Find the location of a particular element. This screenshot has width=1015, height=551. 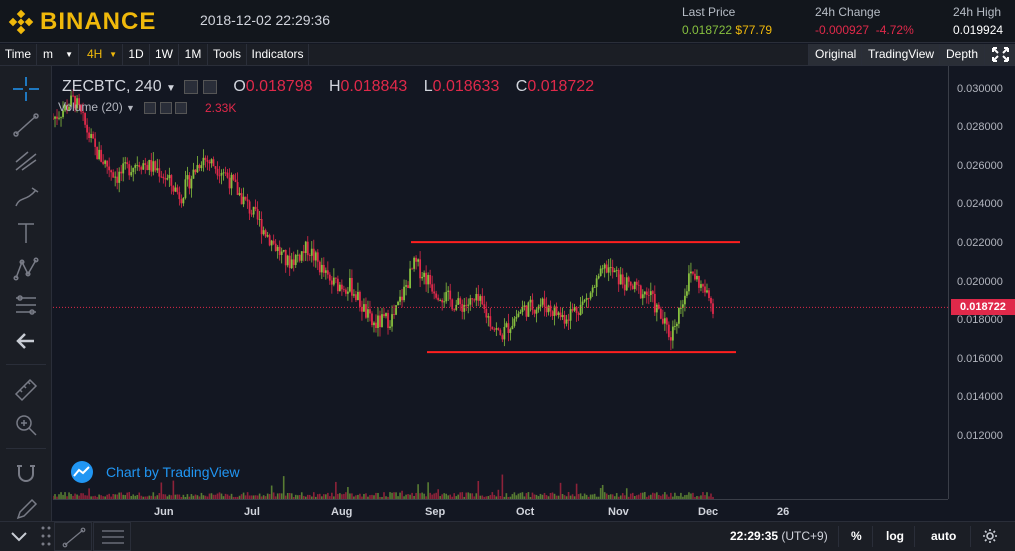

volume-legend: Volume (20) ▼ is located at coordinates (122, 107).